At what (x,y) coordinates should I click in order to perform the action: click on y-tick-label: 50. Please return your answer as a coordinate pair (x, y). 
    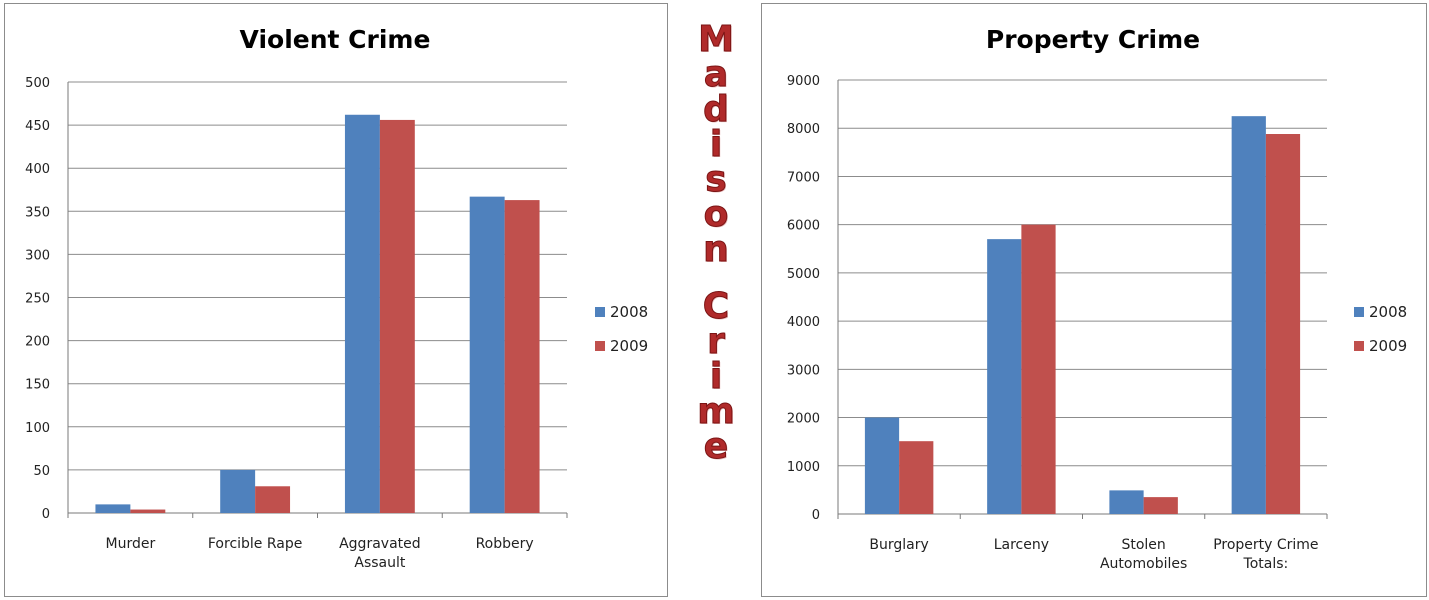
    Looking at the image, I should click on (41, 471).